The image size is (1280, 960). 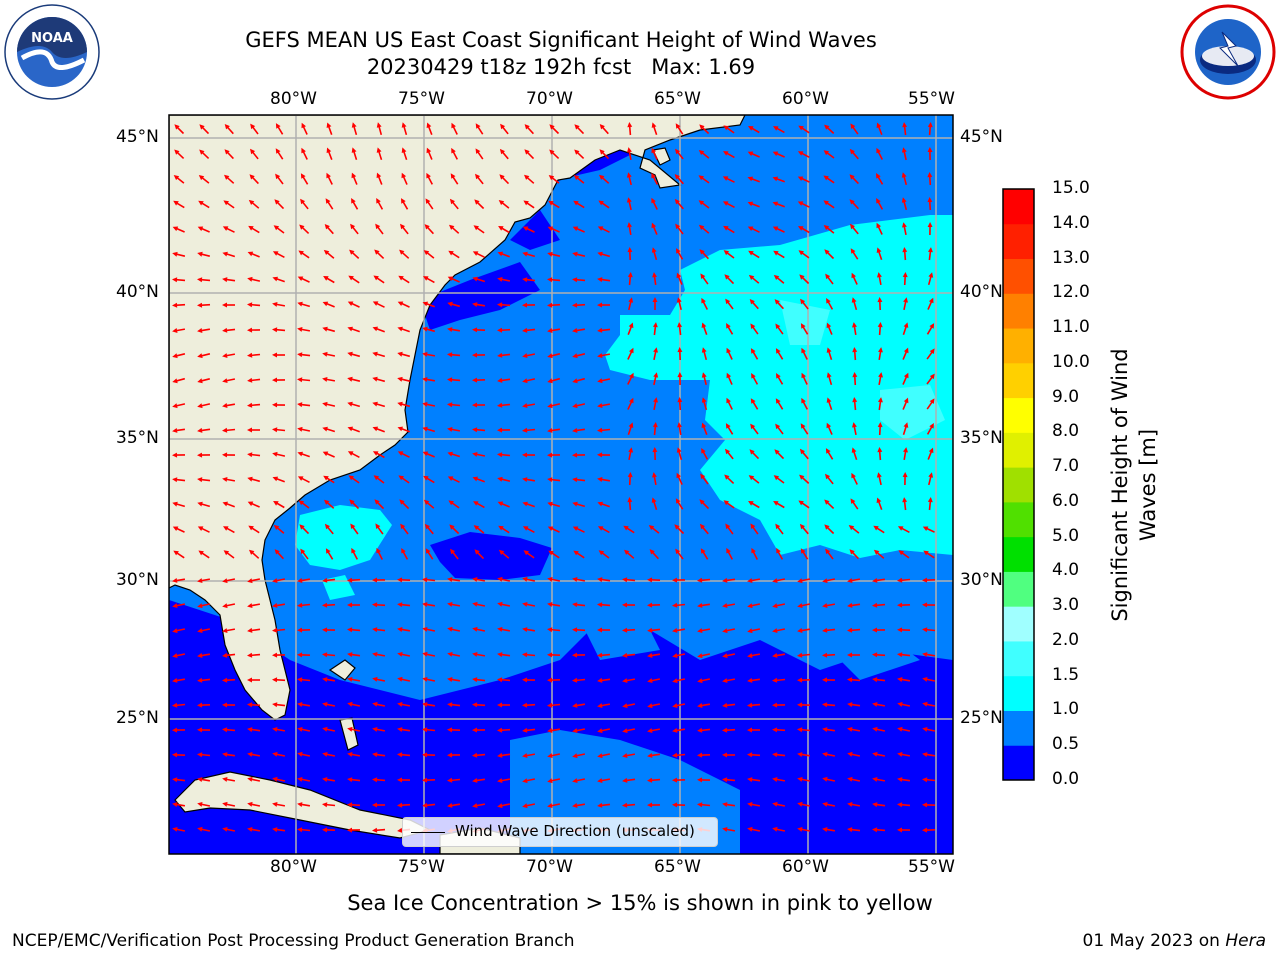 What do you see at coordinates (137, 292) in the screenshot?
I see `lat-label-left: 40°N` at bounding box center [137, 292].